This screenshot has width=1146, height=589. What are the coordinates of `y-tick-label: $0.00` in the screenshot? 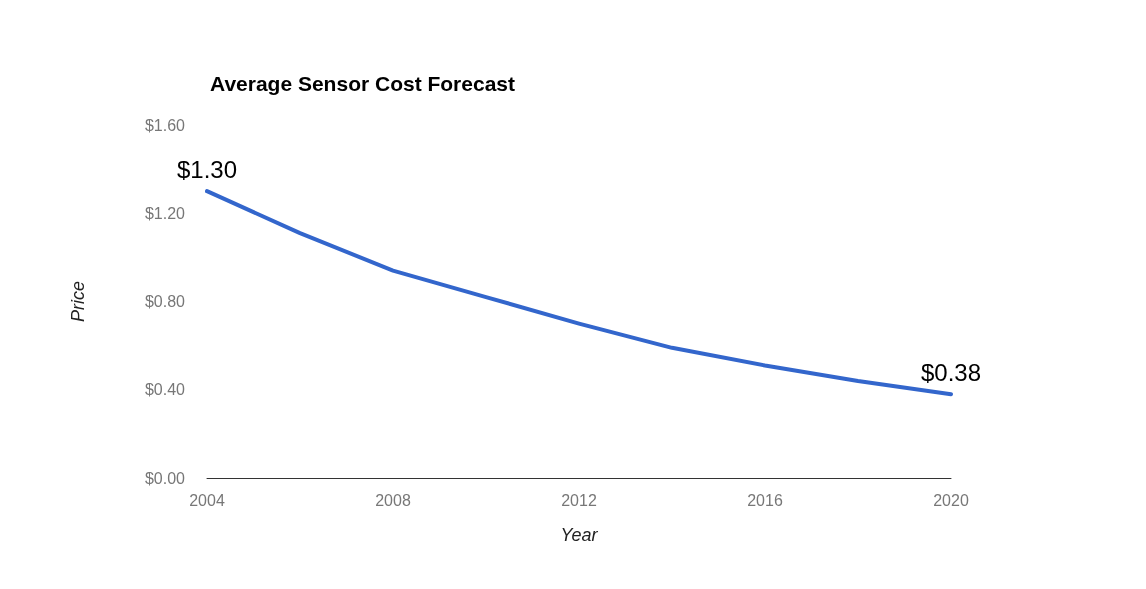 It's located at (165, 478).